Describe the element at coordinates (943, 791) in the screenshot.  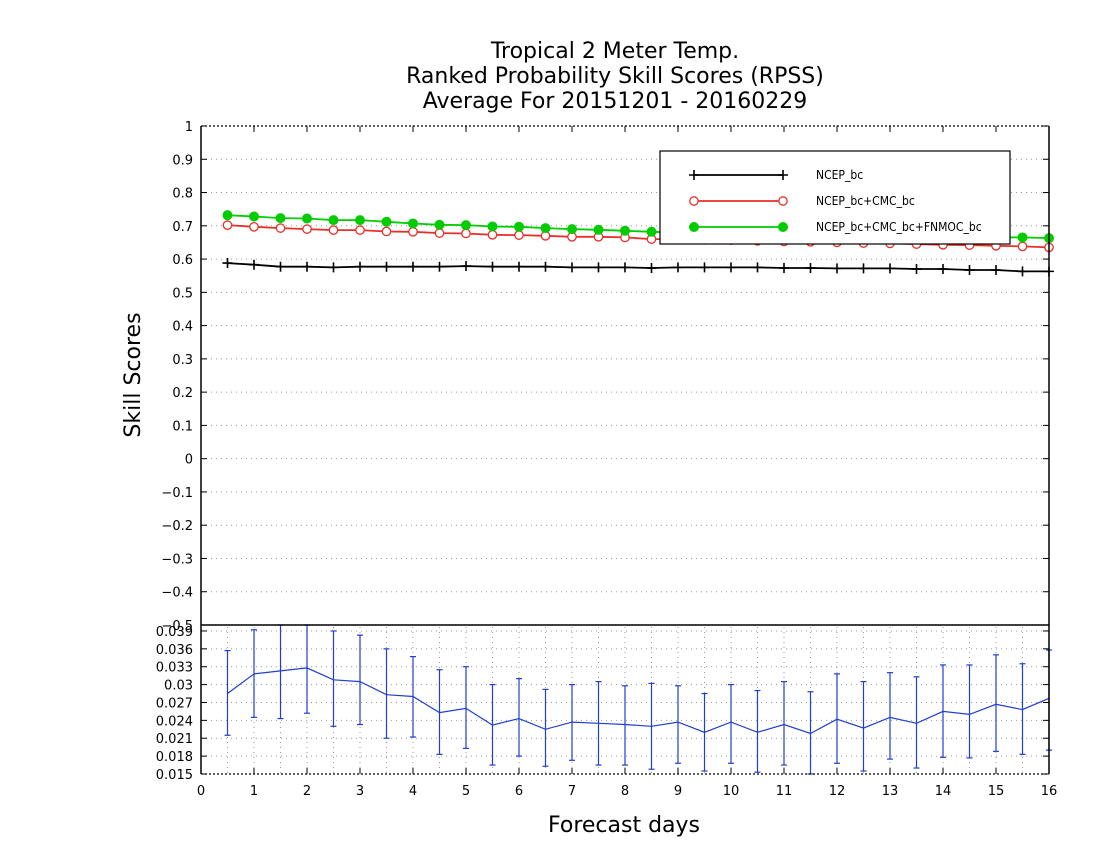
I see `x-tick-label: 14` at that location.